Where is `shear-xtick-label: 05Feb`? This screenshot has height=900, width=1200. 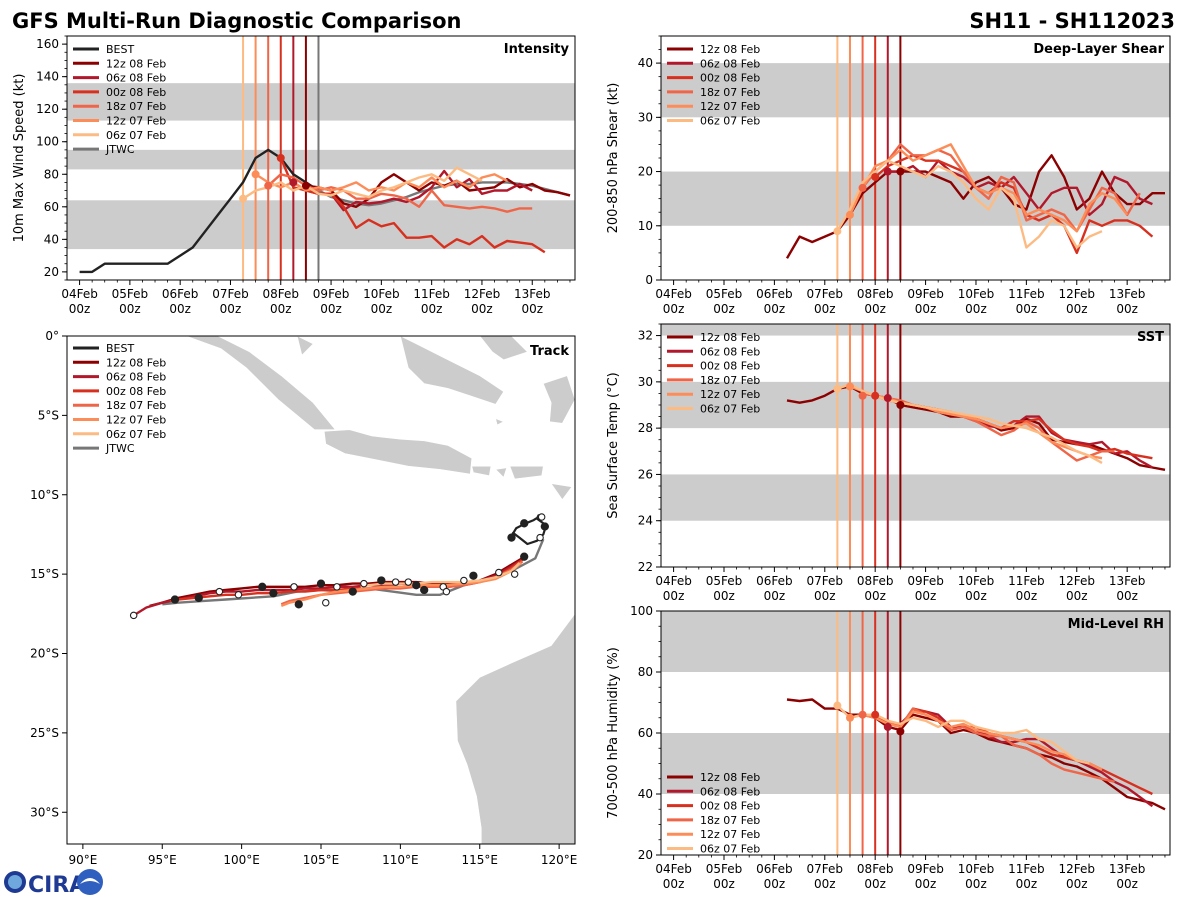 shear-xtick-label: 05Feb is located at coordinates (724, 294).